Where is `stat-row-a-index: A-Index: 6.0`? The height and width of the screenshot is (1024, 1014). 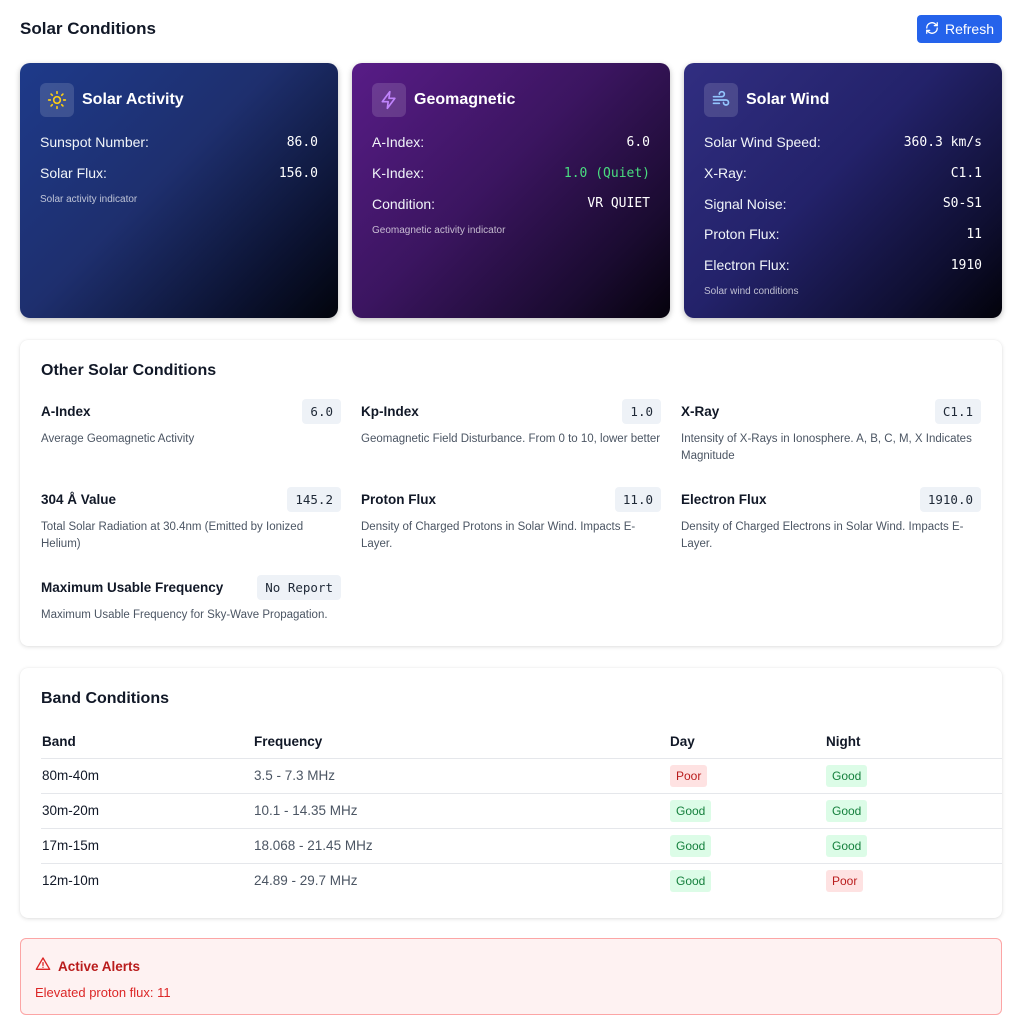
stat-row-a-index: A-Index: 6.0 is located at coordinates (511, 142).